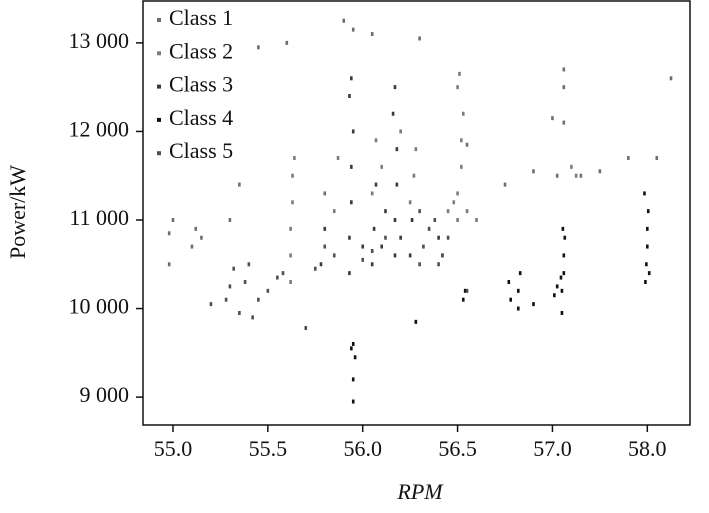 The width and height of the screenshot is (709, 513). Describe the element at coordinates (201, 50) in the screenshot. I see `legend-label: Class 2` at that location.